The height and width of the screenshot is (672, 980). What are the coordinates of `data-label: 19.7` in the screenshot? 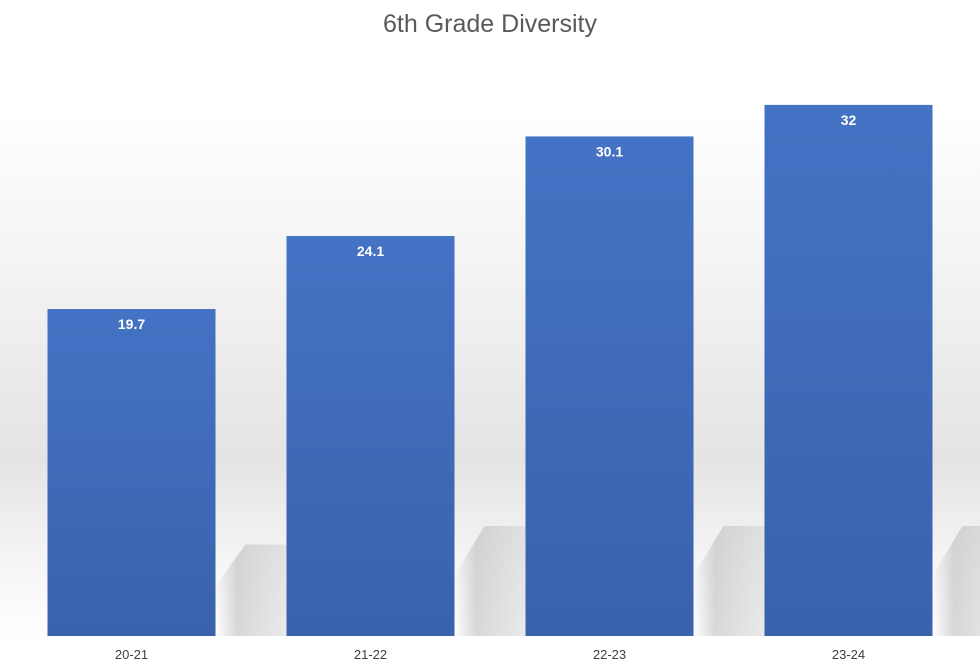 It's located at (131, 324).